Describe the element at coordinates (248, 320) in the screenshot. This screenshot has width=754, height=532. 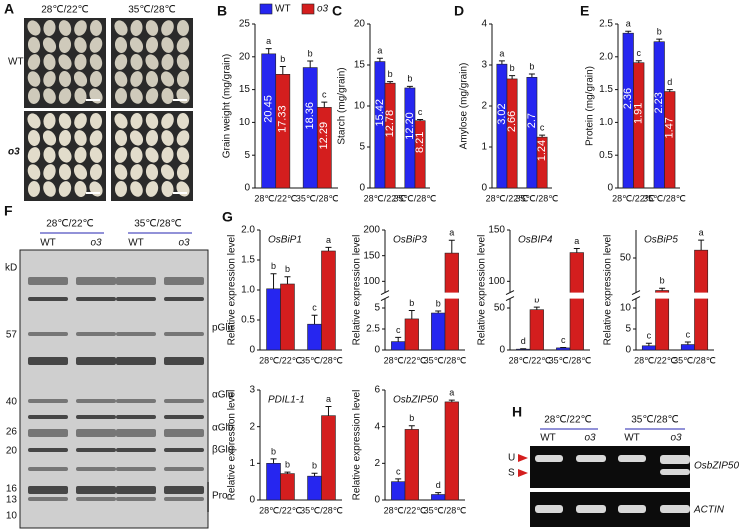
I see `y-tick-label: 0.5` at that location.